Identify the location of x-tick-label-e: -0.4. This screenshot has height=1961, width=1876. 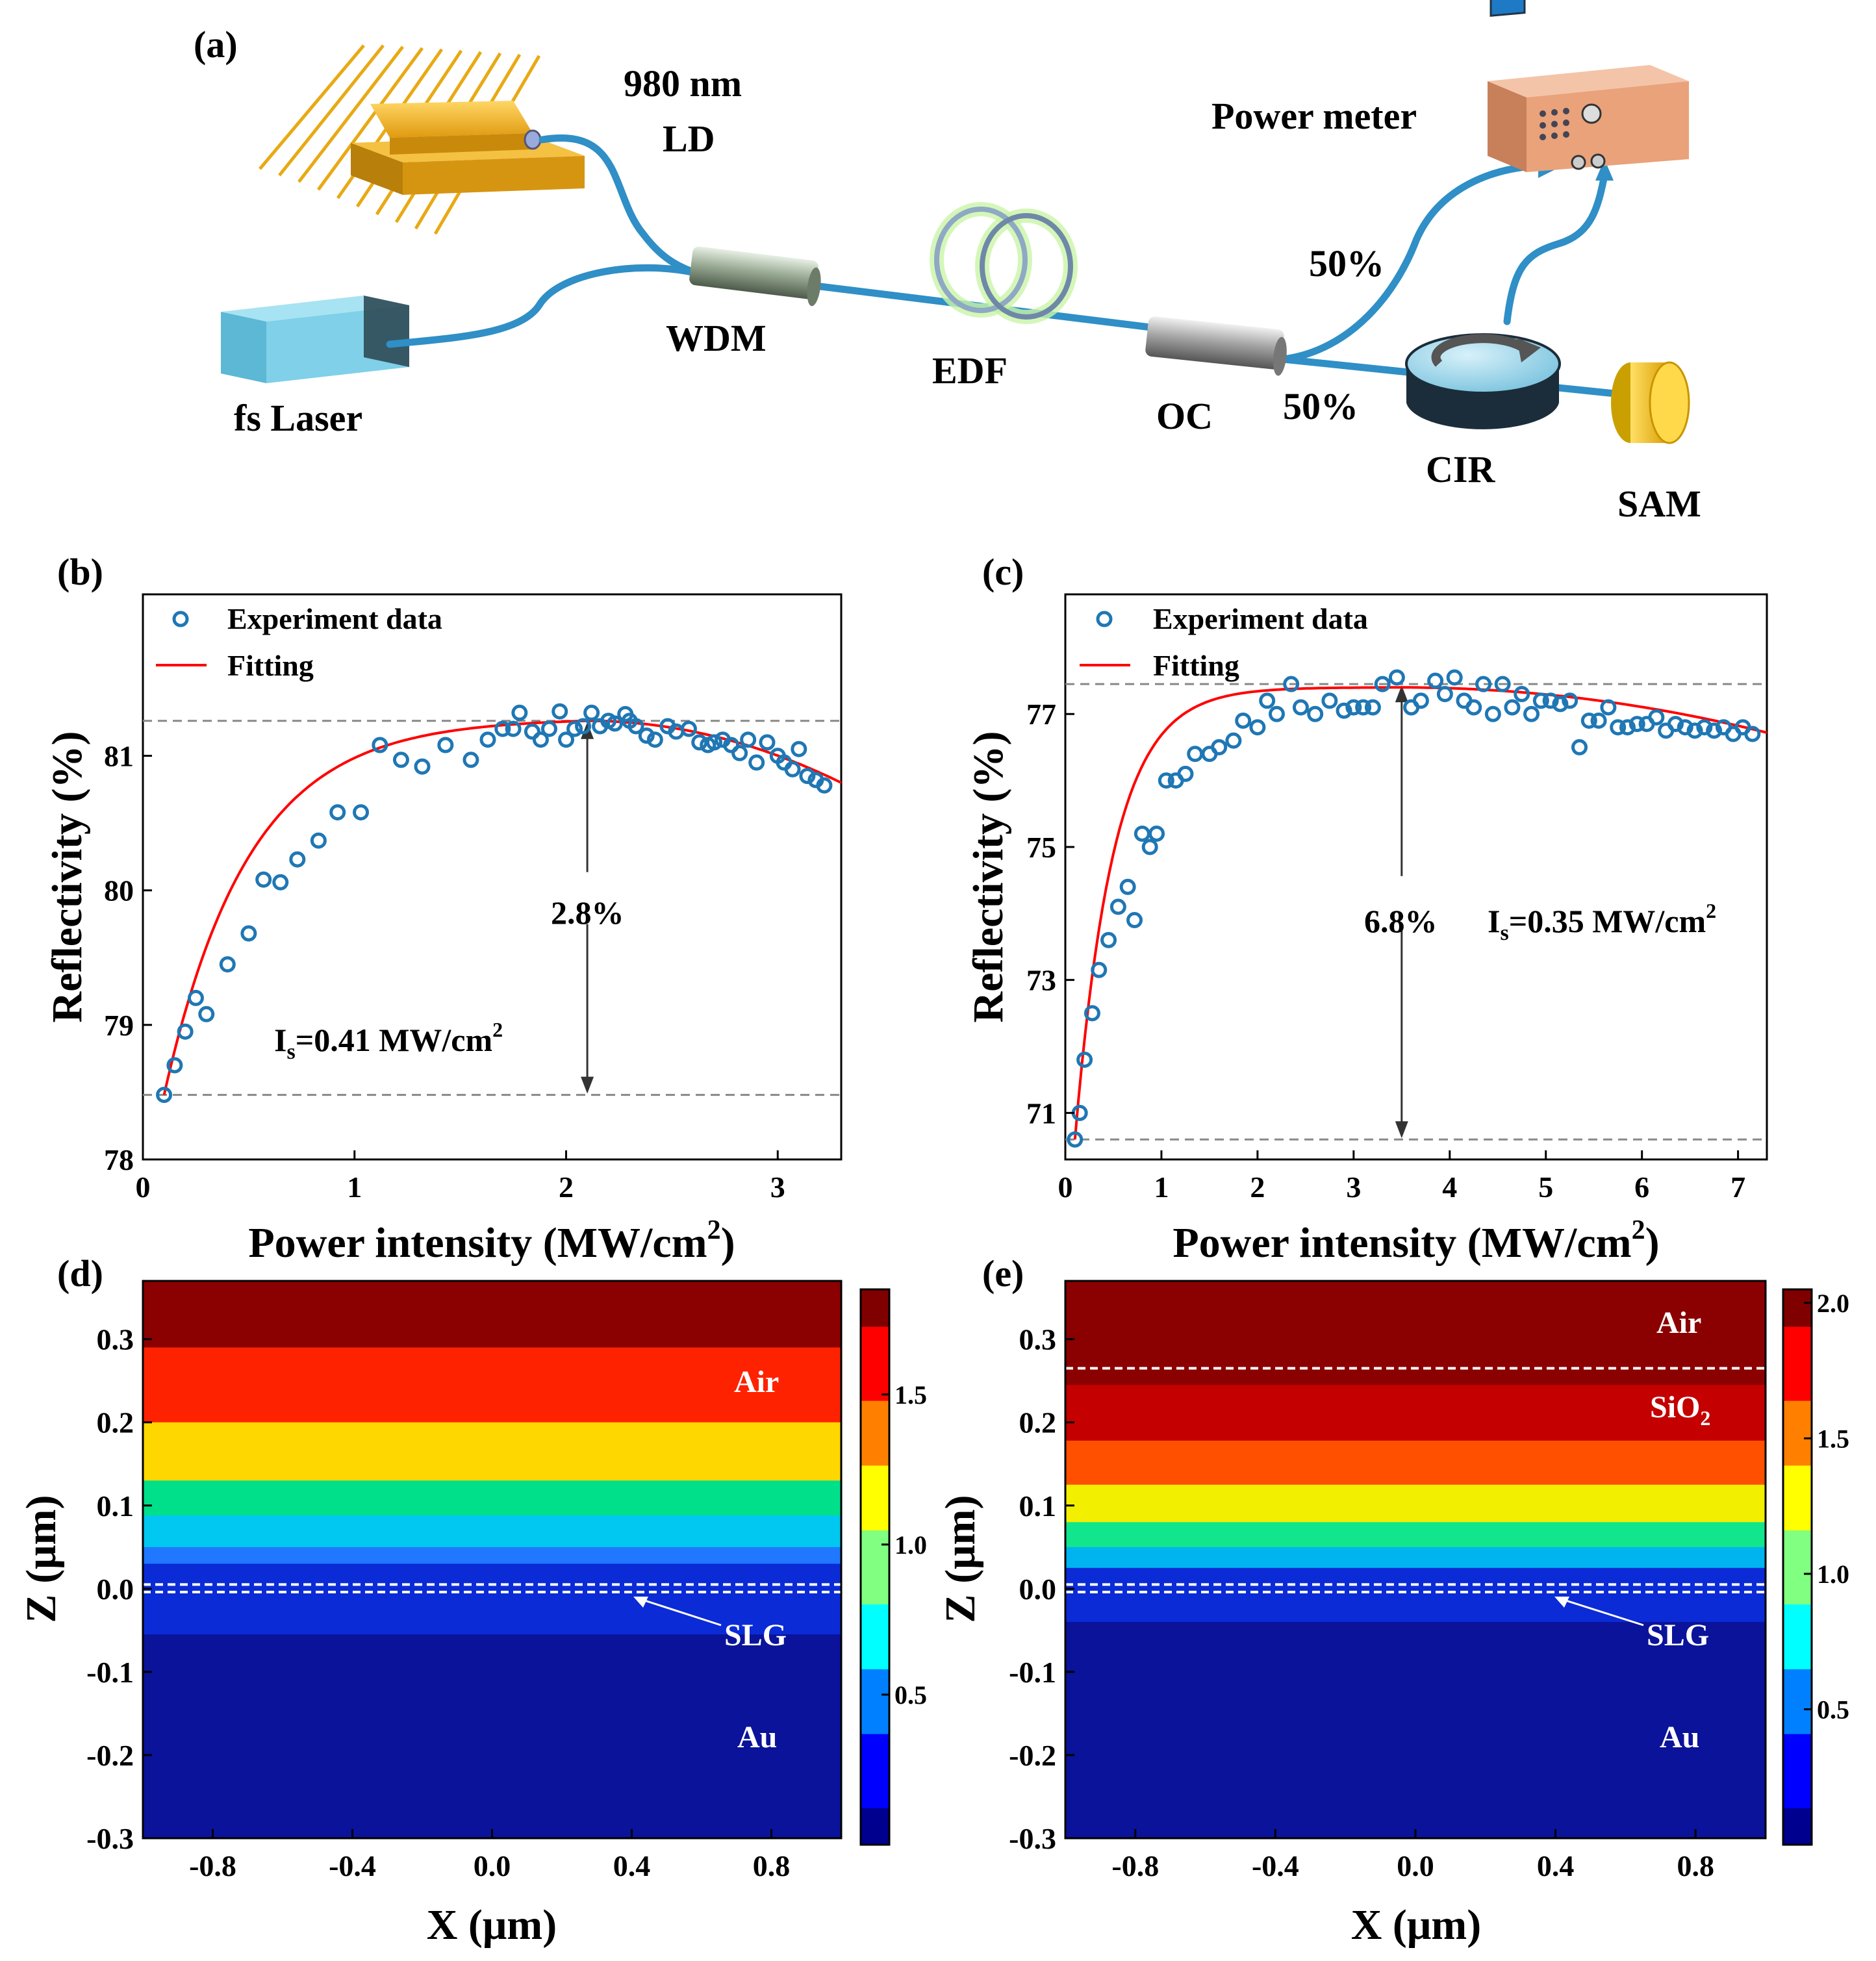
(1275, 1866).